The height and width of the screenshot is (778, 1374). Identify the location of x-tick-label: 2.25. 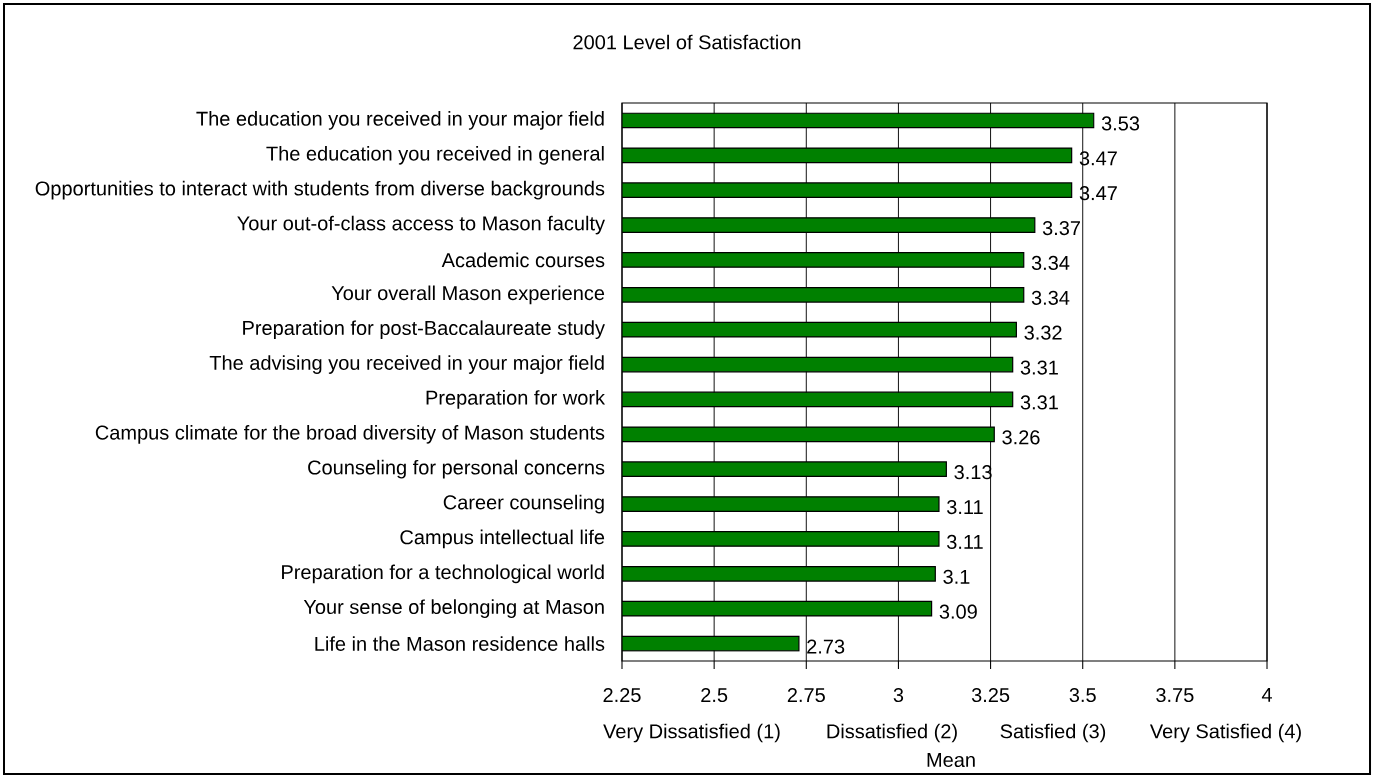
(622, 695).